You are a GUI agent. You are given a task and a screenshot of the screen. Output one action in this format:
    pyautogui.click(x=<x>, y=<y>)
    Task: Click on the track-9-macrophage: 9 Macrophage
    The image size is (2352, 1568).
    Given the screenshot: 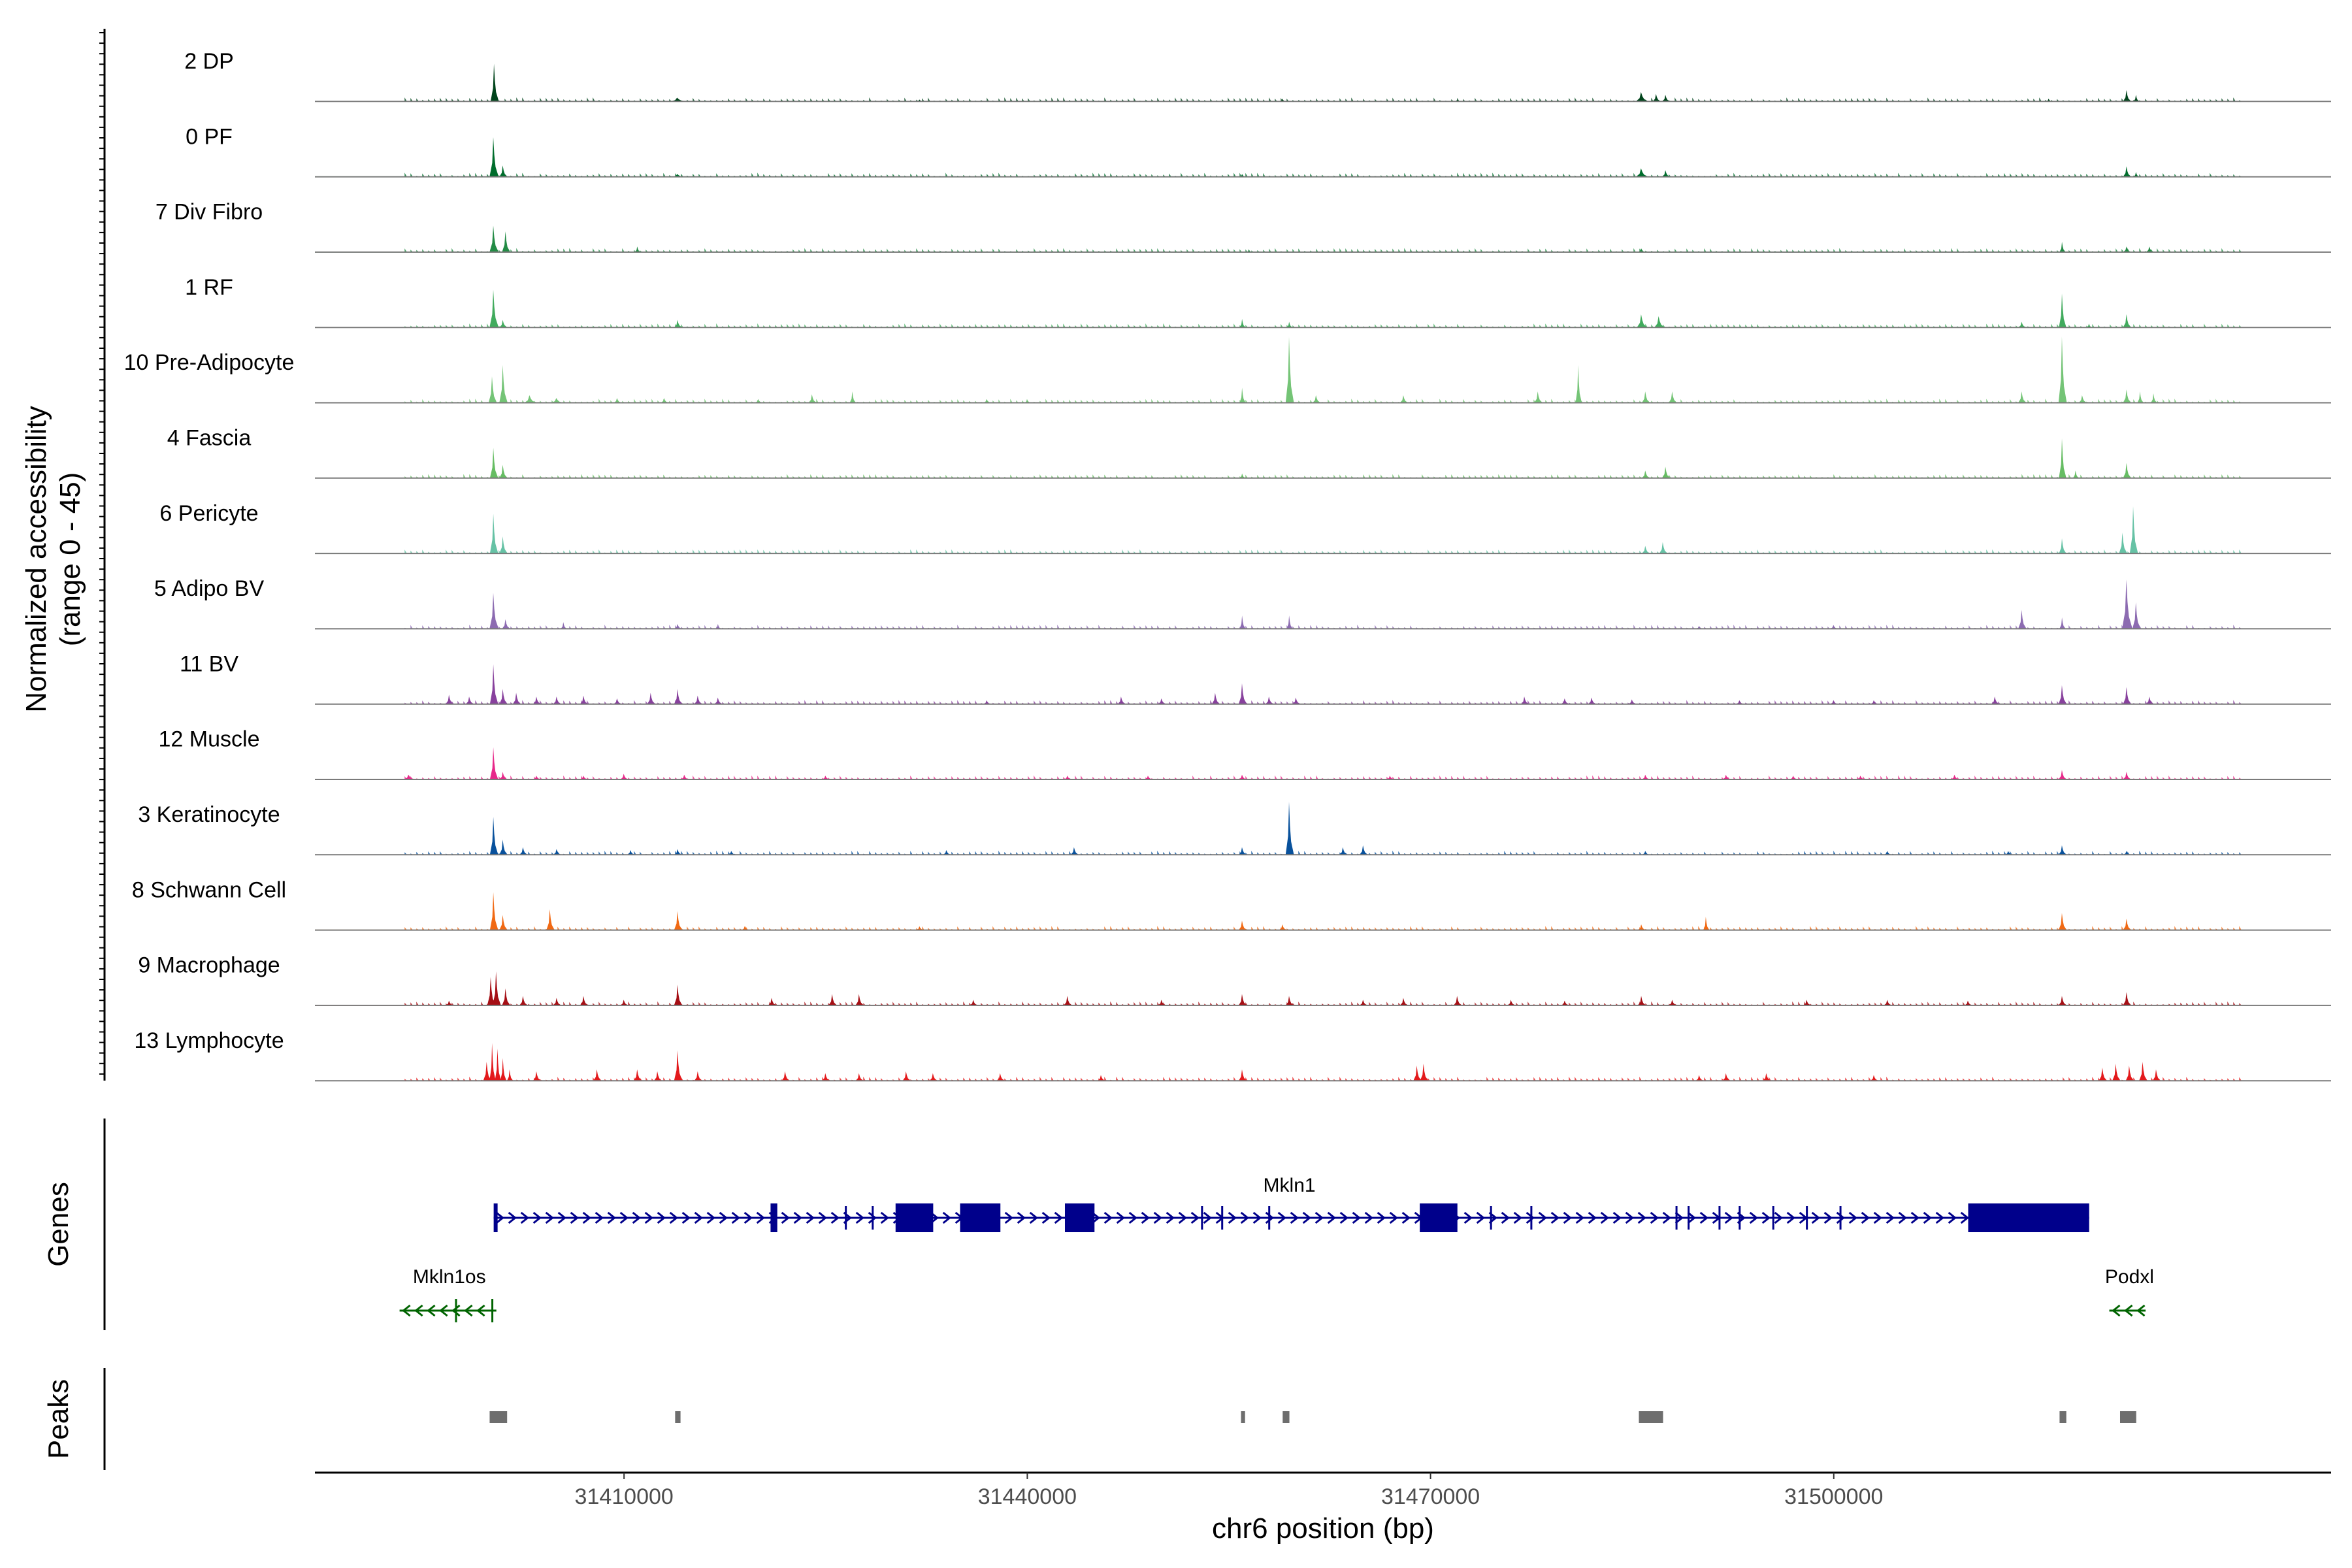 What is the action you would take?
    pyautogui.click(x=1234, y=979)
    